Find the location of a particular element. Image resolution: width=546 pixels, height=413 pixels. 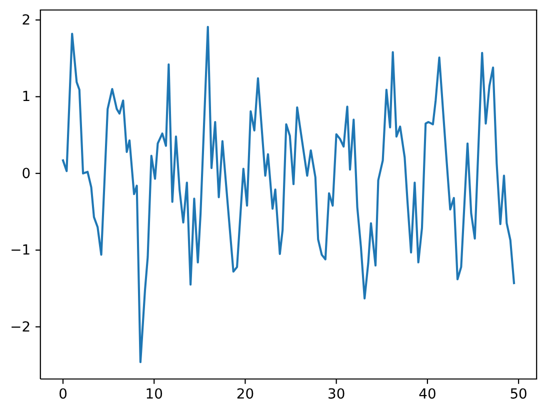

x-tick-label: 40 is located at coordinates (427, 394).